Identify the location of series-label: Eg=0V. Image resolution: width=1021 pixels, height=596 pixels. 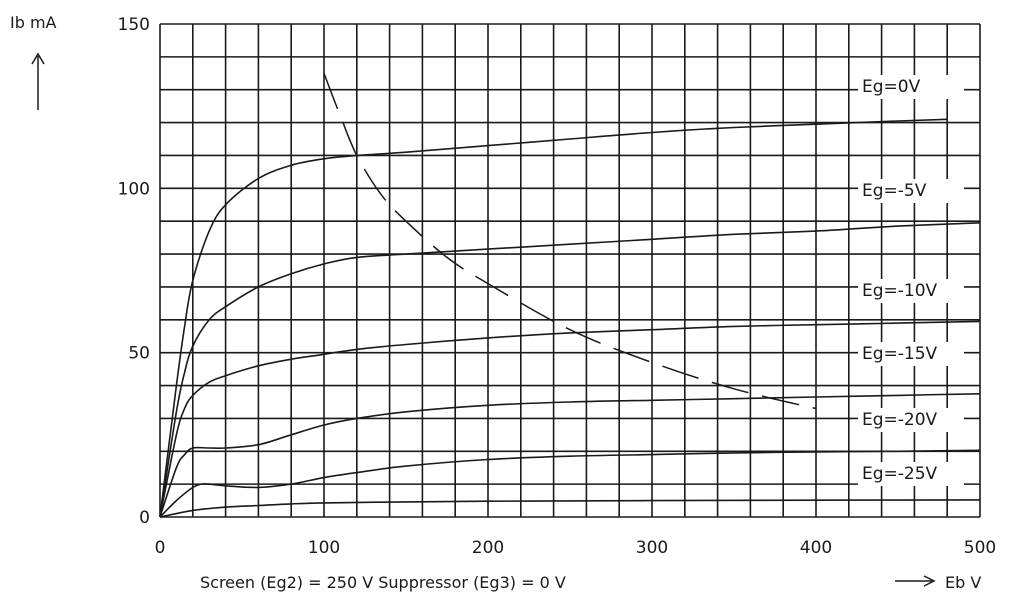
(891, 87).